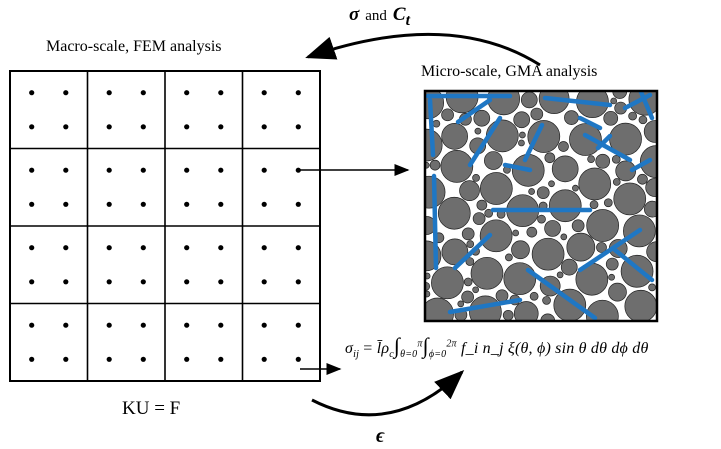 The image size is (721, 449). Describe the element at coordinates (368, 348) in the screenshot. I see `formula-eq: =` at that location.